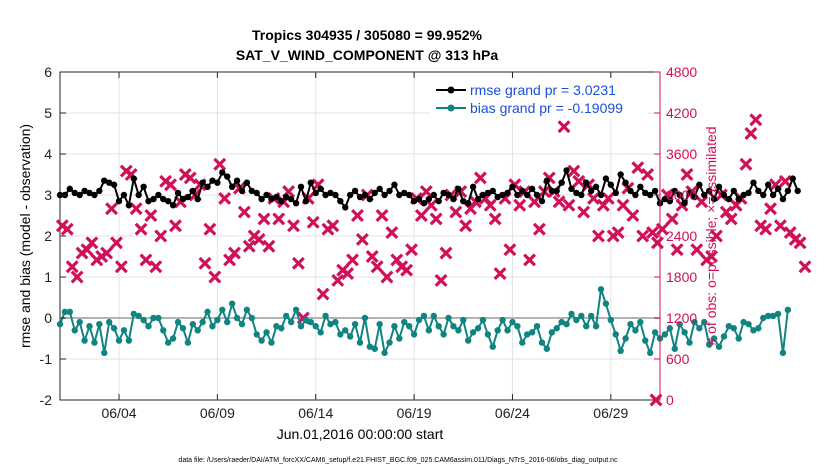 Image resolution: width=830 pixels, height=470 pixels. Describe the element at coordinates (681, 154) in the screenshot. I see `y-right-tick-label: 3600` at that location.